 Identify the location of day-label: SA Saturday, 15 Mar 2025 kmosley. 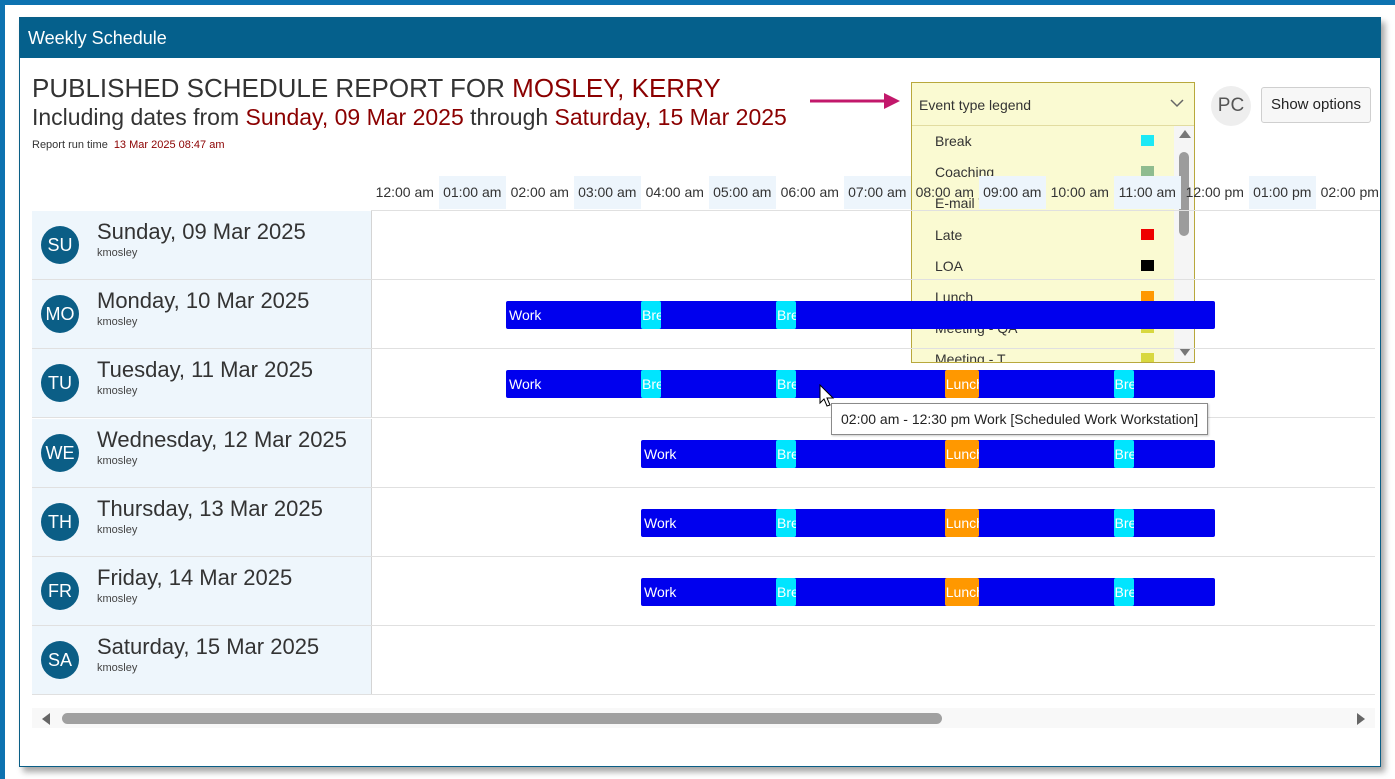
(202, 660).